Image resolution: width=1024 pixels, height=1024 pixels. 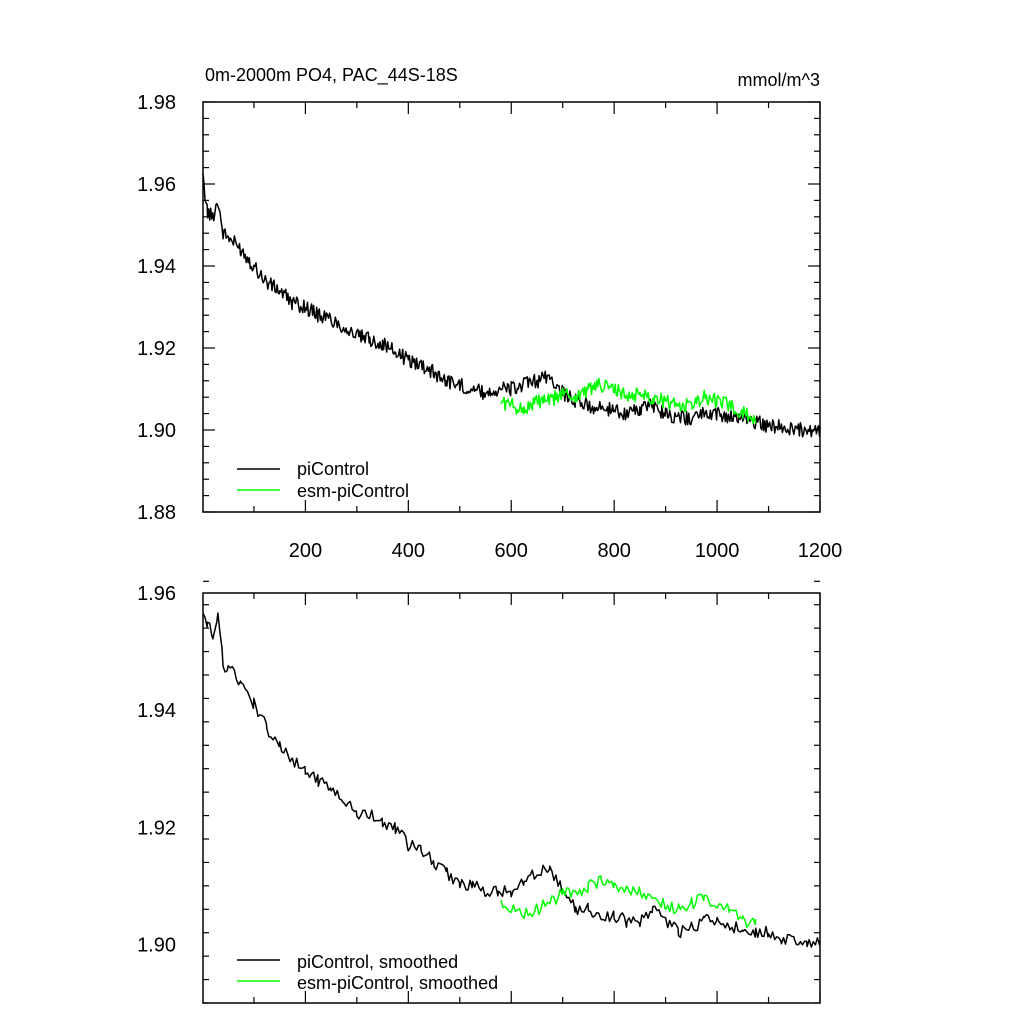 What do you see at coordinates (628, 902) in the screenshot?
I see `series-line-esm-picontrol-smoothed` at bounding box center [628, 902].